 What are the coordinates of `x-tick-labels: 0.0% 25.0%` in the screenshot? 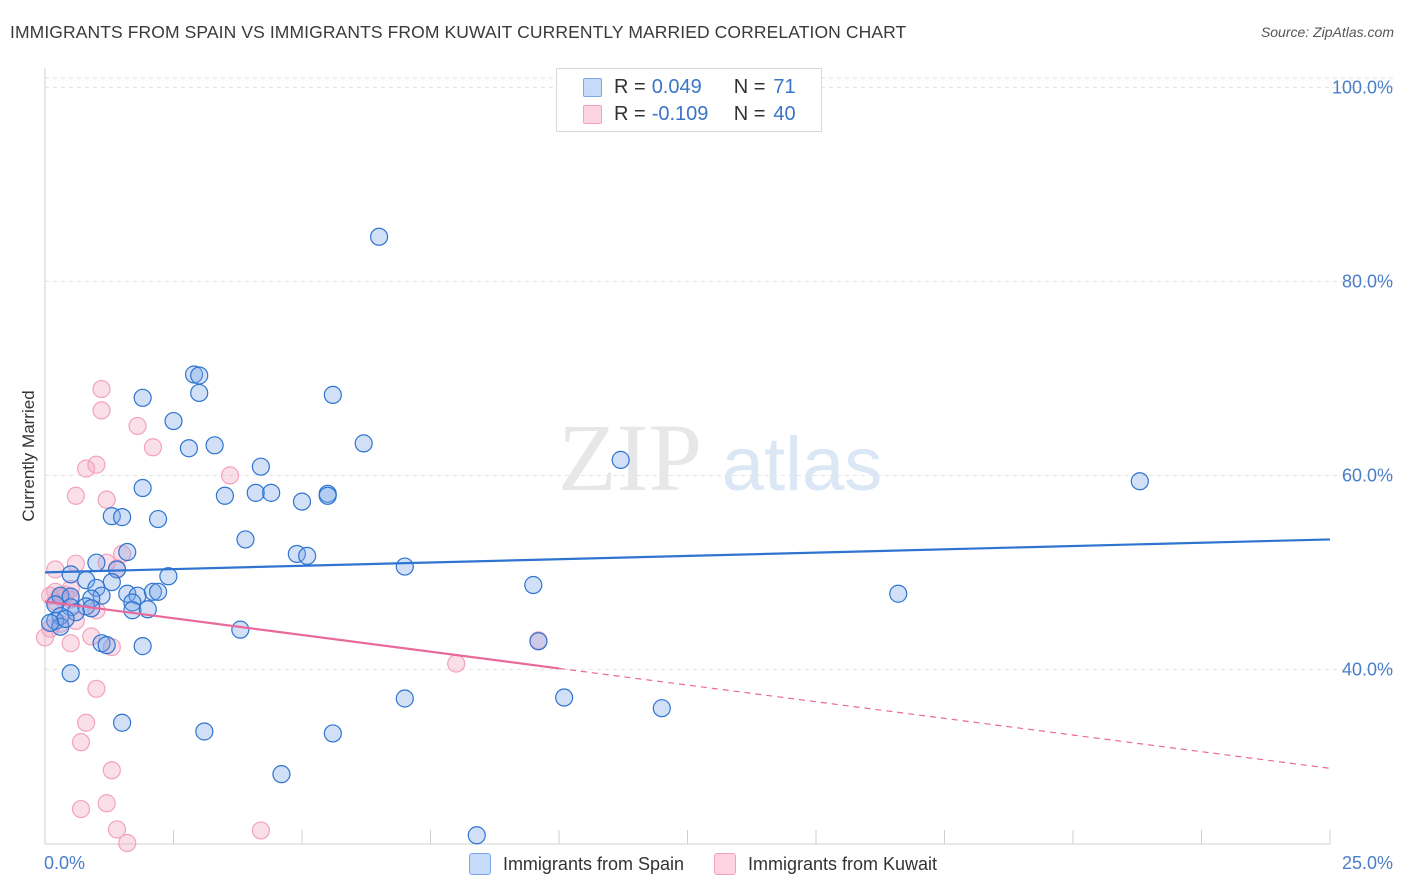 It's located at (718, 863).